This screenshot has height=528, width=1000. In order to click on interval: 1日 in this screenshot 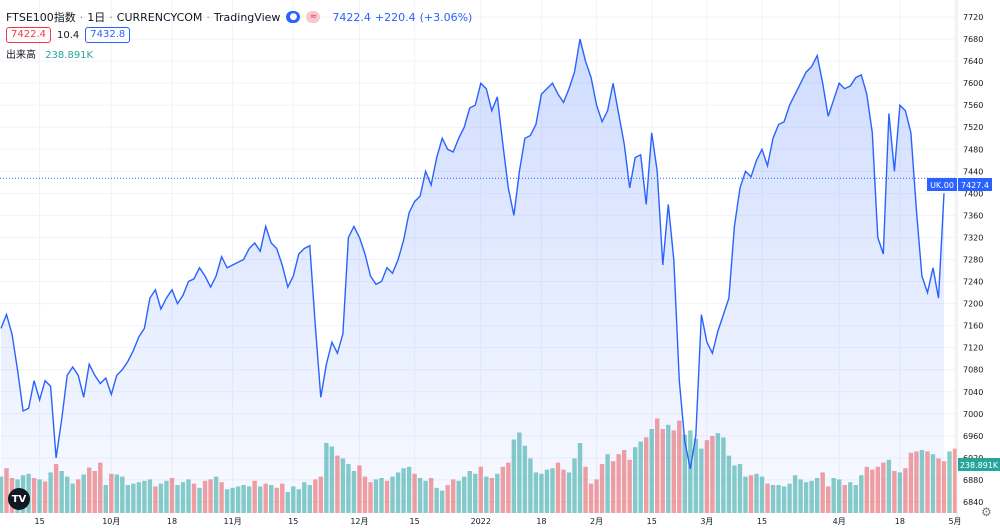, I will do `click(96, 17)`.